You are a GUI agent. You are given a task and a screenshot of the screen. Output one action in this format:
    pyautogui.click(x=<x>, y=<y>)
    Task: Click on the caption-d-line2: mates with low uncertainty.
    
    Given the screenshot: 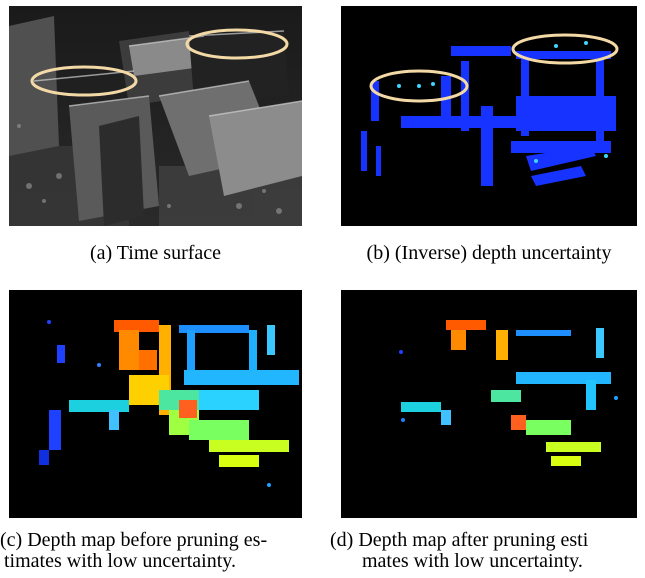 What is the action you would take?
    pyautogui.click(x=472, y=561)
    